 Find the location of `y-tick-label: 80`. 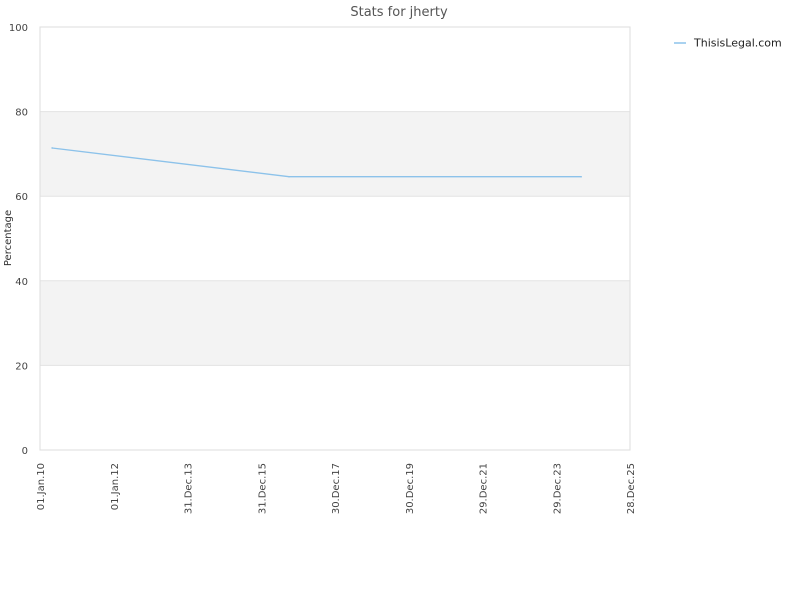

y-tick-label: 80 is located at coordinates (21, 113).